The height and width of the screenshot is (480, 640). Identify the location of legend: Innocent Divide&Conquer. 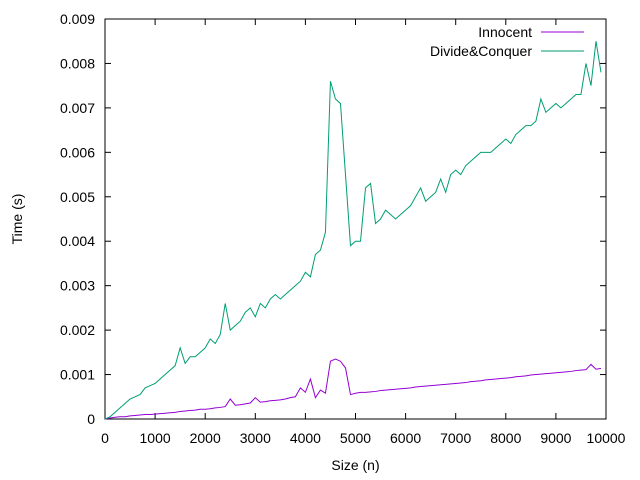
(507, 41).